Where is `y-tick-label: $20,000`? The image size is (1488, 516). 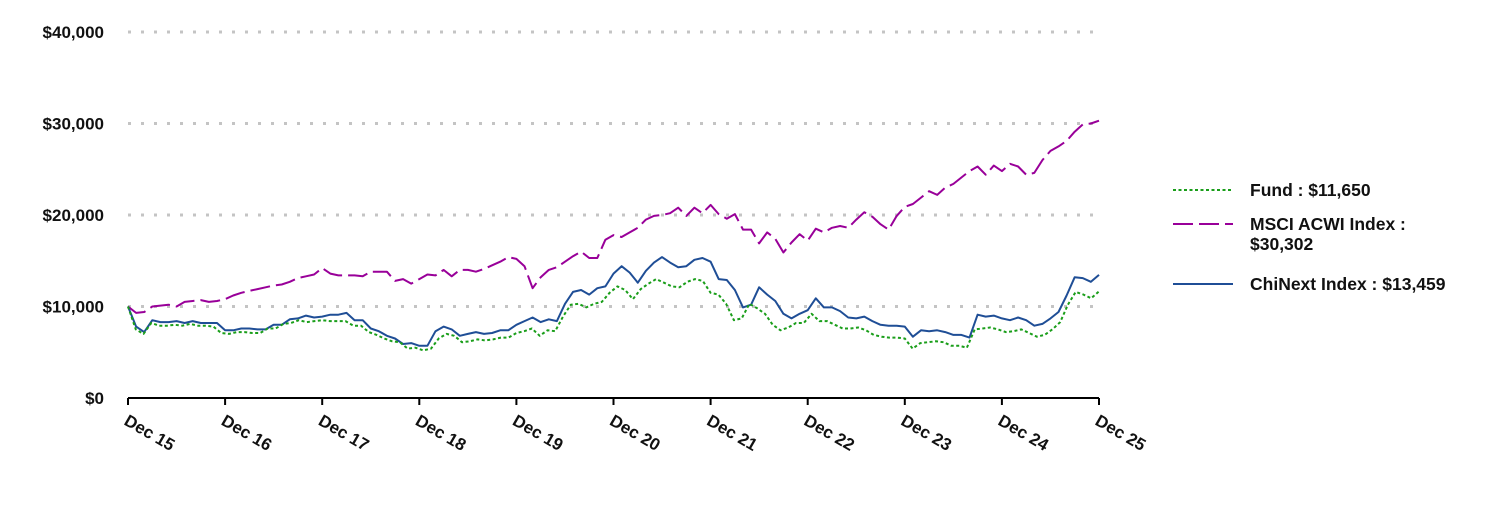
y-tick-label: $20,000 is located at coordinates (73, 215).